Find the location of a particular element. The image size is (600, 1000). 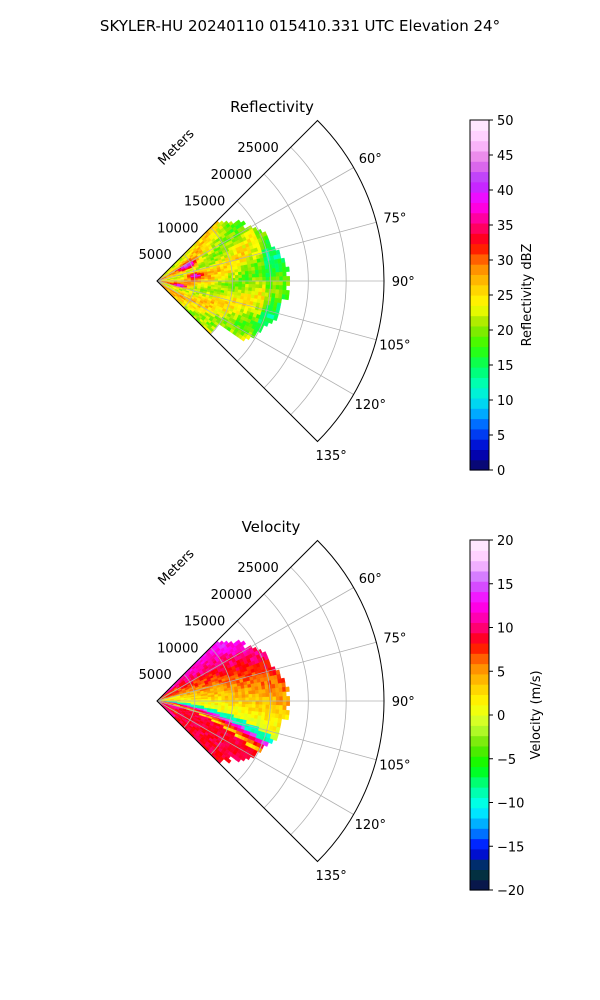

colorbar-tick-label: 25 is located at coordinates (505, 296).